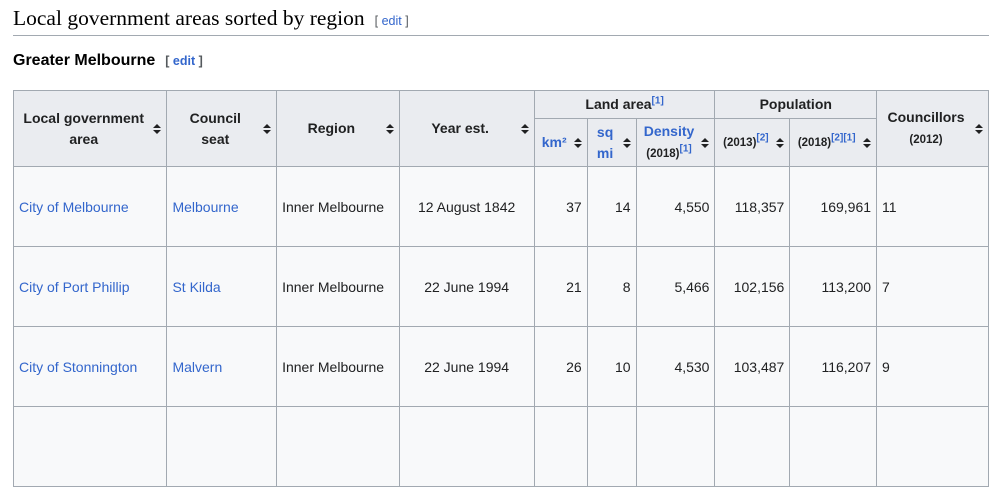 This screenshot has height=487, width=989. What do you see at coordinates (932, 206) in the screenshot?
I see `cell-councillors: 11` at bounding box center [932, 206].